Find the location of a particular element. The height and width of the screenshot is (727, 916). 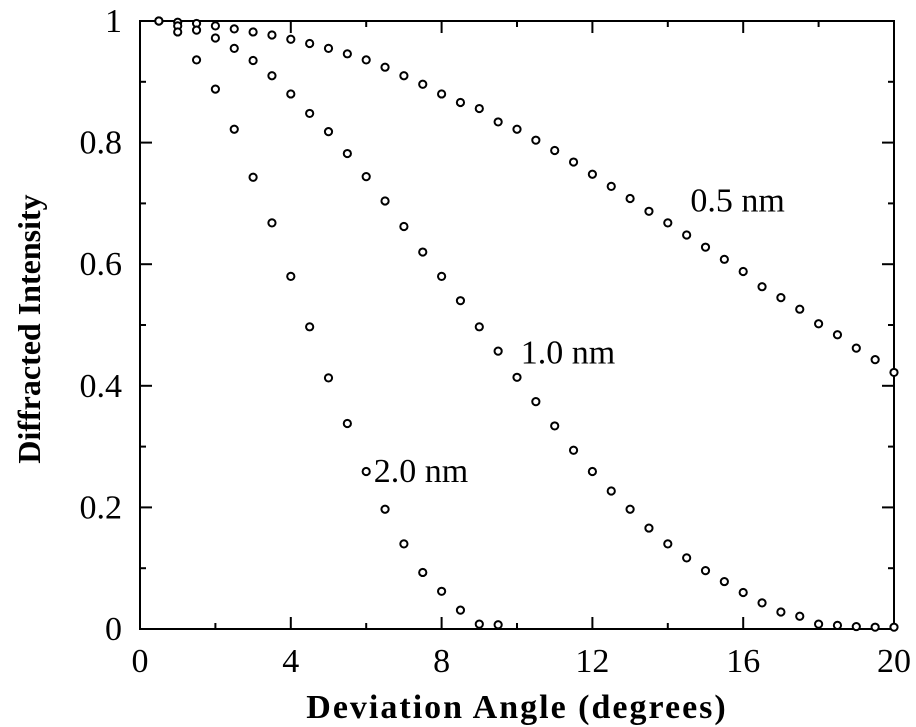

y-axis-label: Diffracted Intensity is located at coordinates (29, 328).